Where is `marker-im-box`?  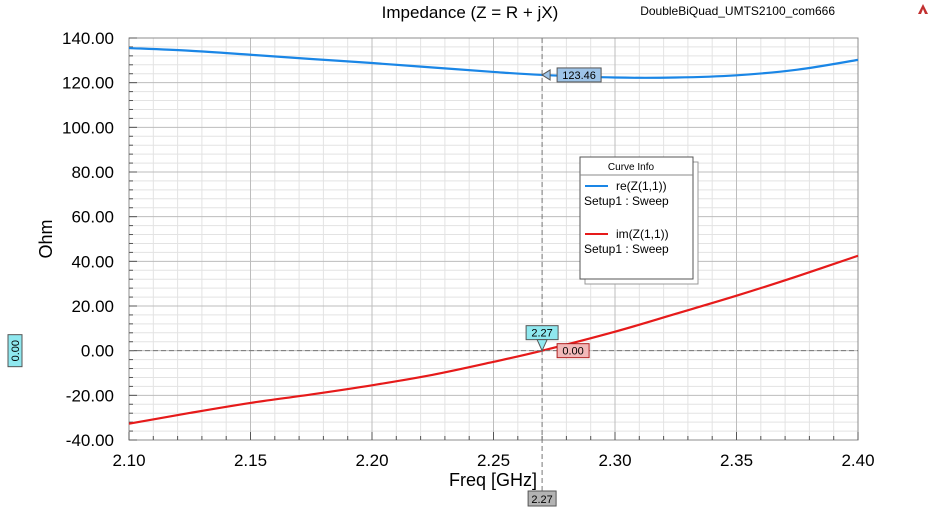
marker-im-box is located at coordinates (573, 351).